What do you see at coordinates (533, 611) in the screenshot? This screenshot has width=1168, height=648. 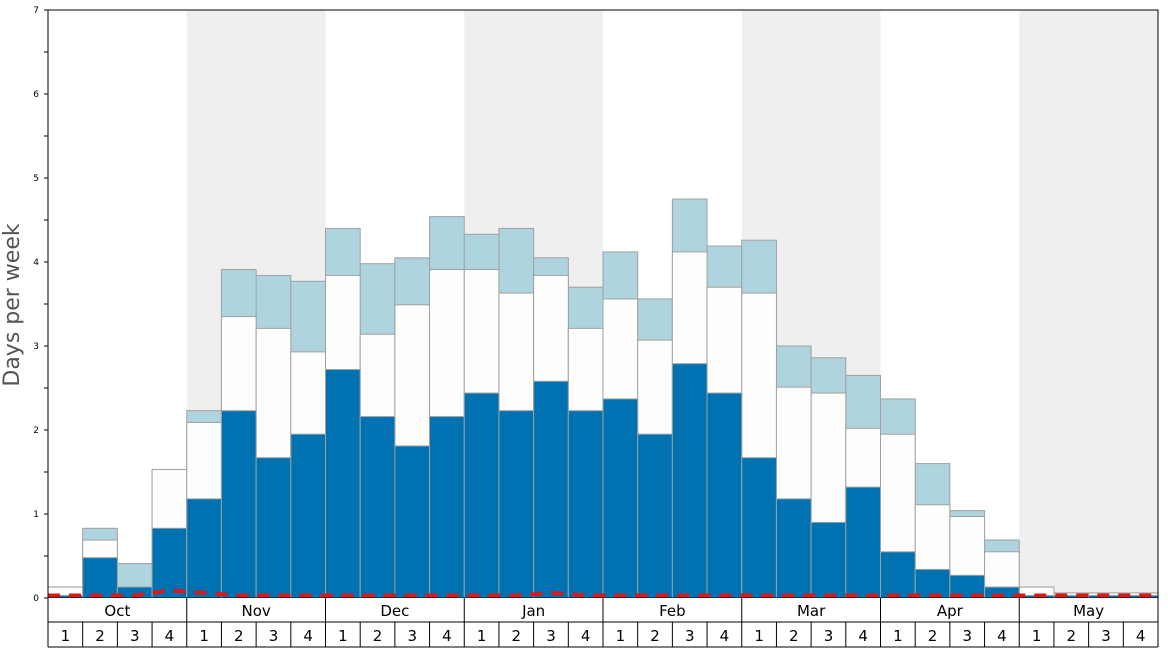 I see `month-label-jan: Jan` at bounding box center [533, 611].